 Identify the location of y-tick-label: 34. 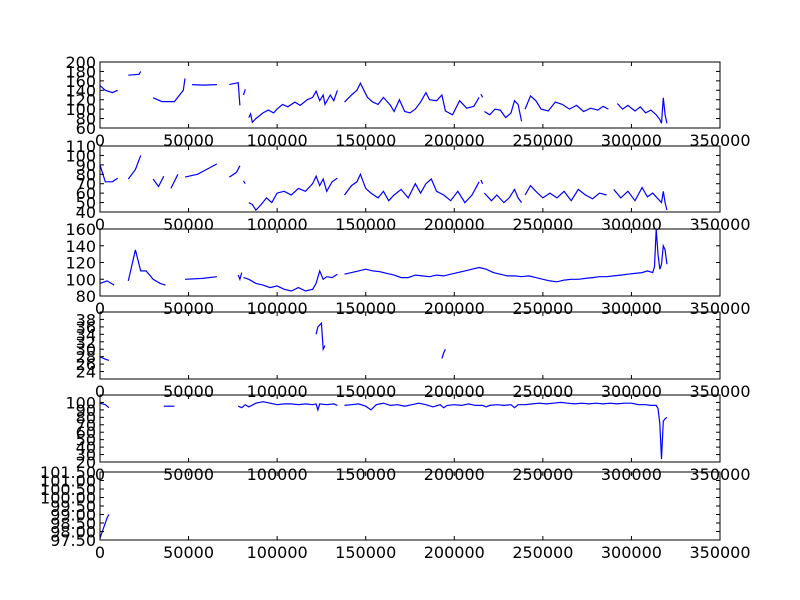
(86, 334).